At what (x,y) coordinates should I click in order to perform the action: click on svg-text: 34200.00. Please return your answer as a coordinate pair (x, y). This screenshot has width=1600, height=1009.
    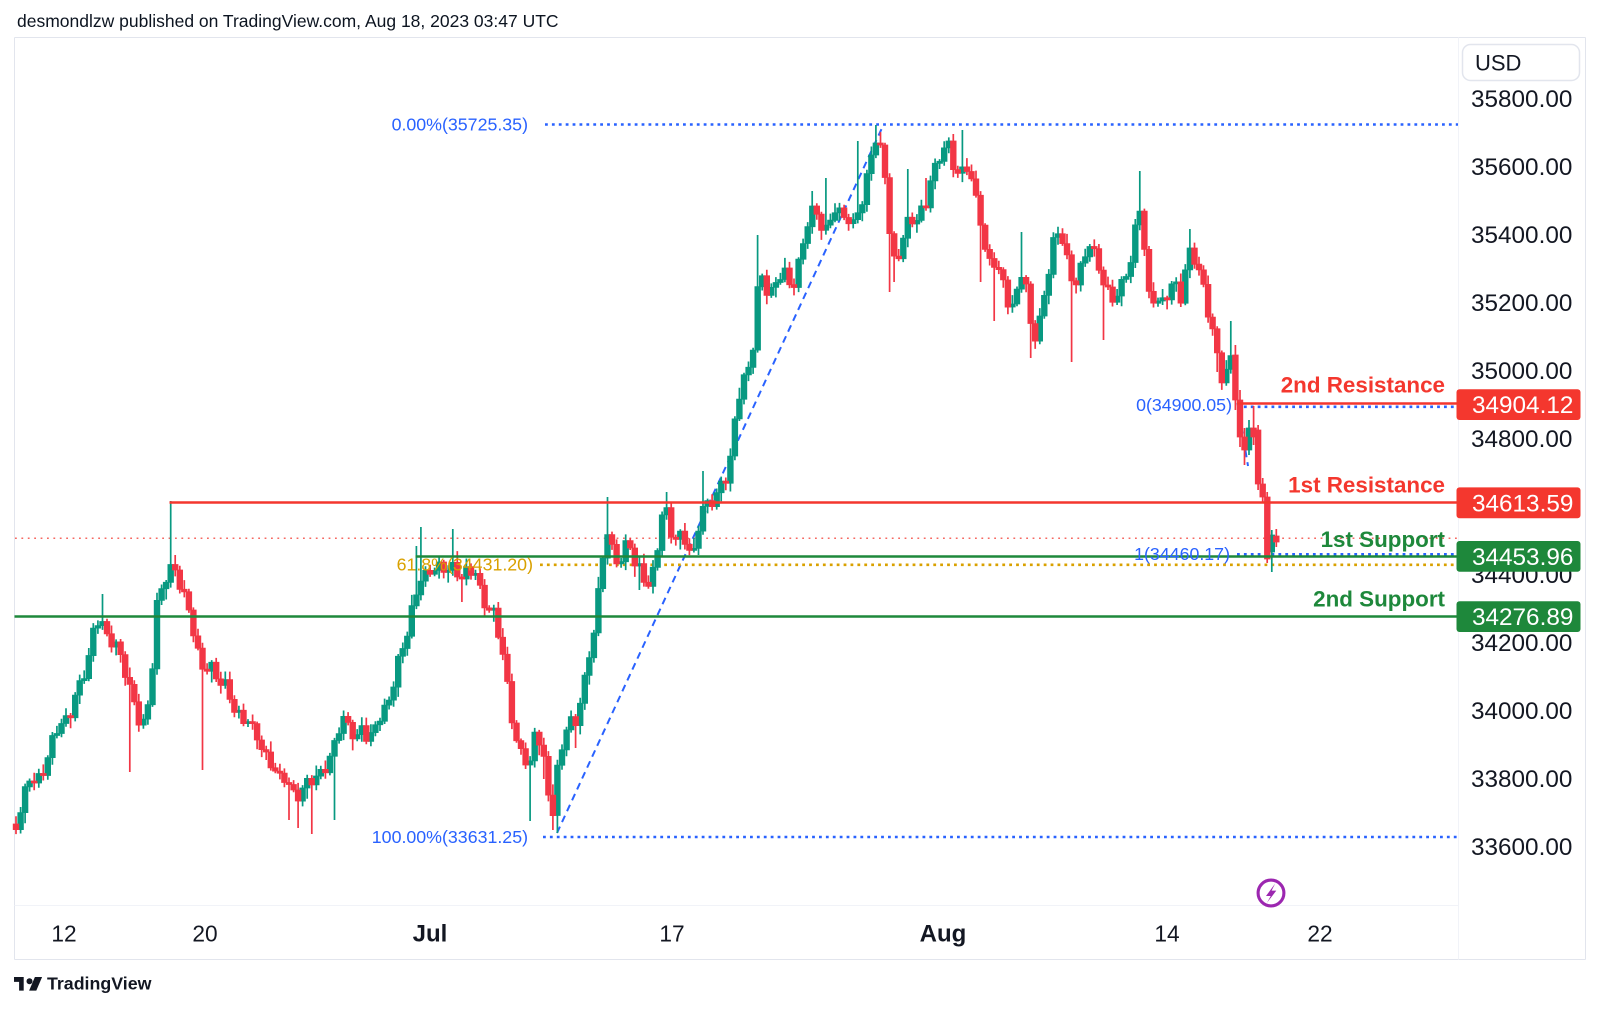
    Looking at the image, I should click on (1521, 643).